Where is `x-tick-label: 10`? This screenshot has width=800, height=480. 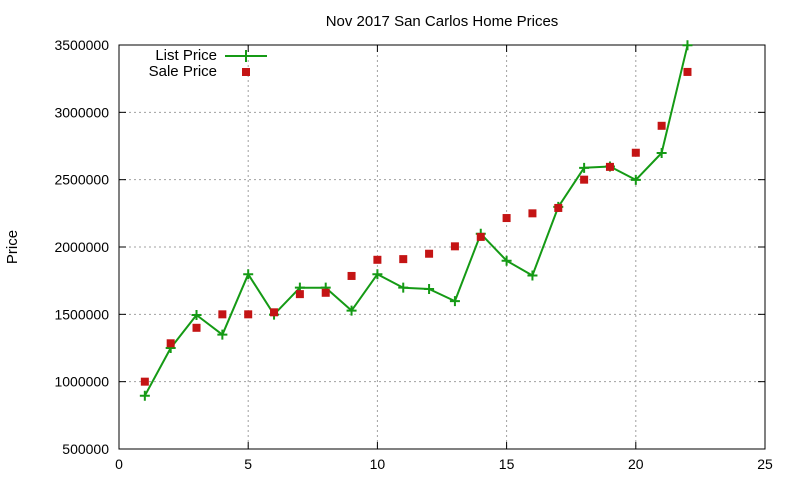
x-tick-label: 10 is located at coordinates (378, 464).